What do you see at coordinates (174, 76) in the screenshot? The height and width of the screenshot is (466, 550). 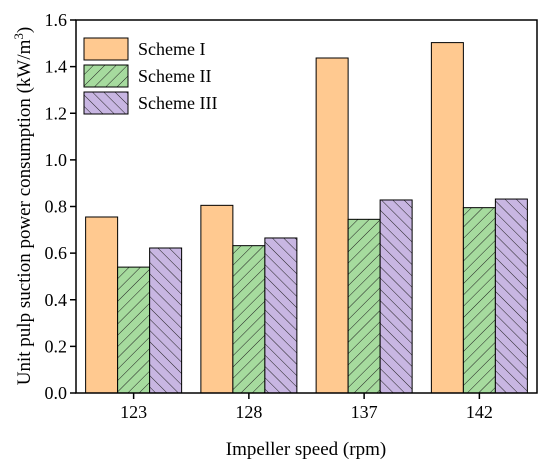 I see `legend-label: Scheme II` at bounding box center [174, 76].